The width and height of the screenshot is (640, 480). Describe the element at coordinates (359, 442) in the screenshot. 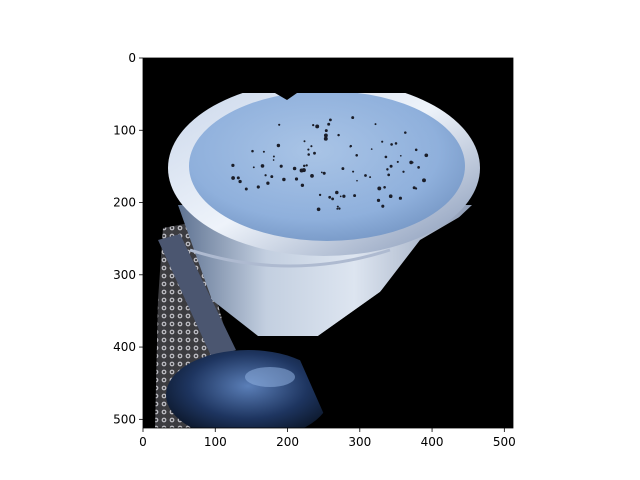

I see `x-tick-label: 300` at that location.